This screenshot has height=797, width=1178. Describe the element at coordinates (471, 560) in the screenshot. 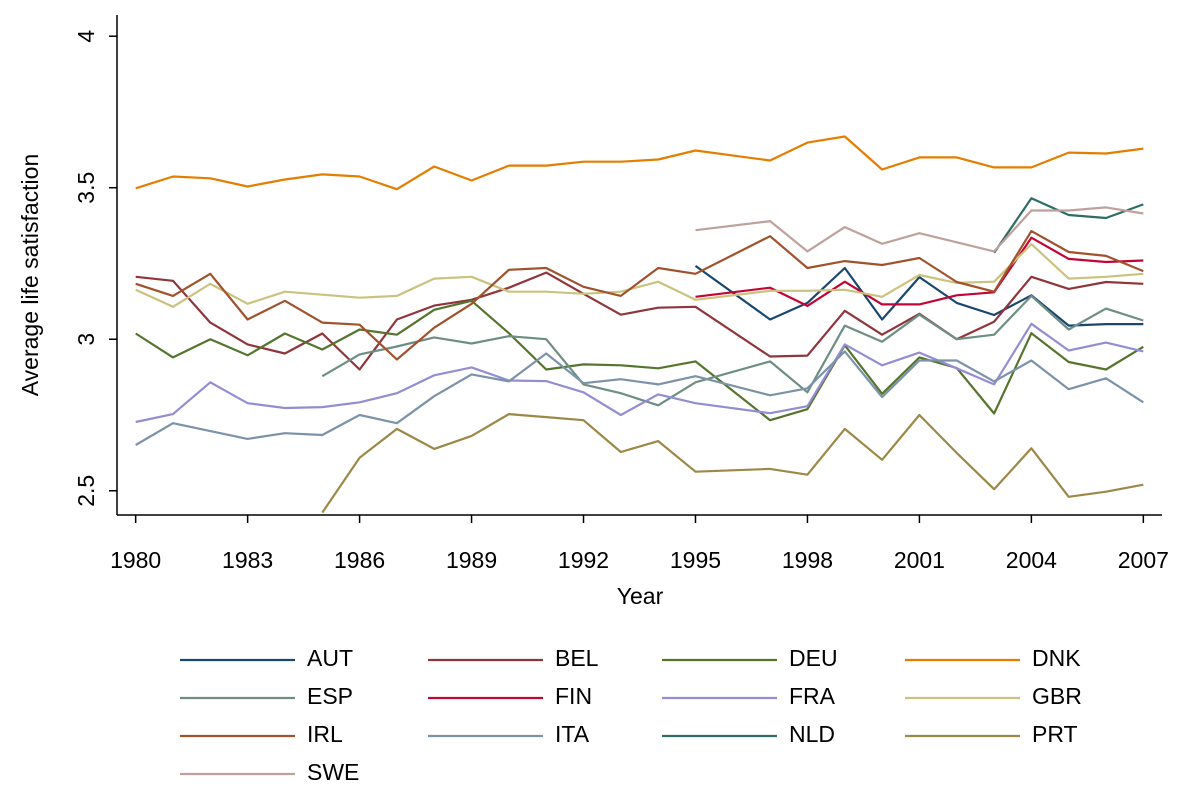

I see `x-tick-label: 1989` at that location.